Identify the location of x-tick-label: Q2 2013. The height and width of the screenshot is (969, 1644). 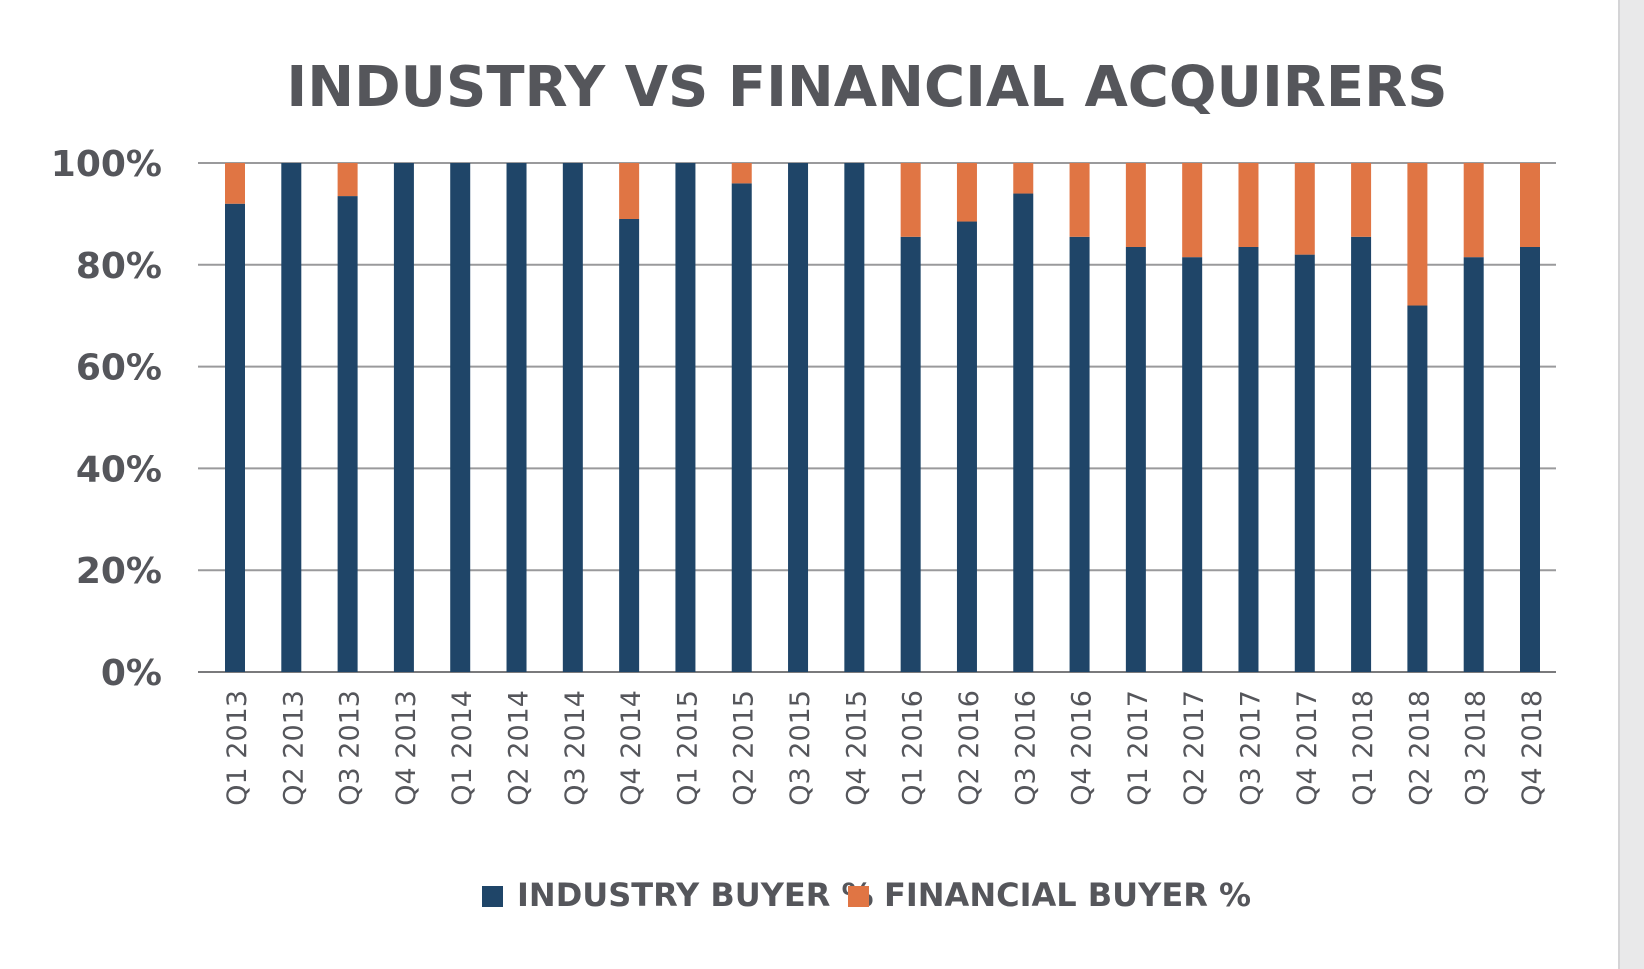
(293, 748).